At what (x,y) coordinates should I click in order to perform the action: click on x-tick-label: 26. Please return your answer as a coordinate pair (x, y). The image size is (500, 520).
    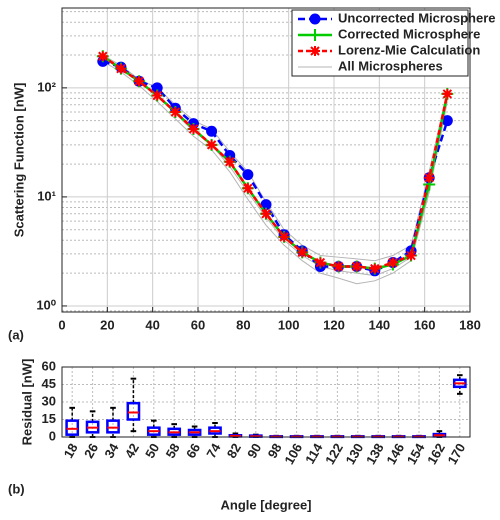
    Looking at the image, I should click on (91, 451).